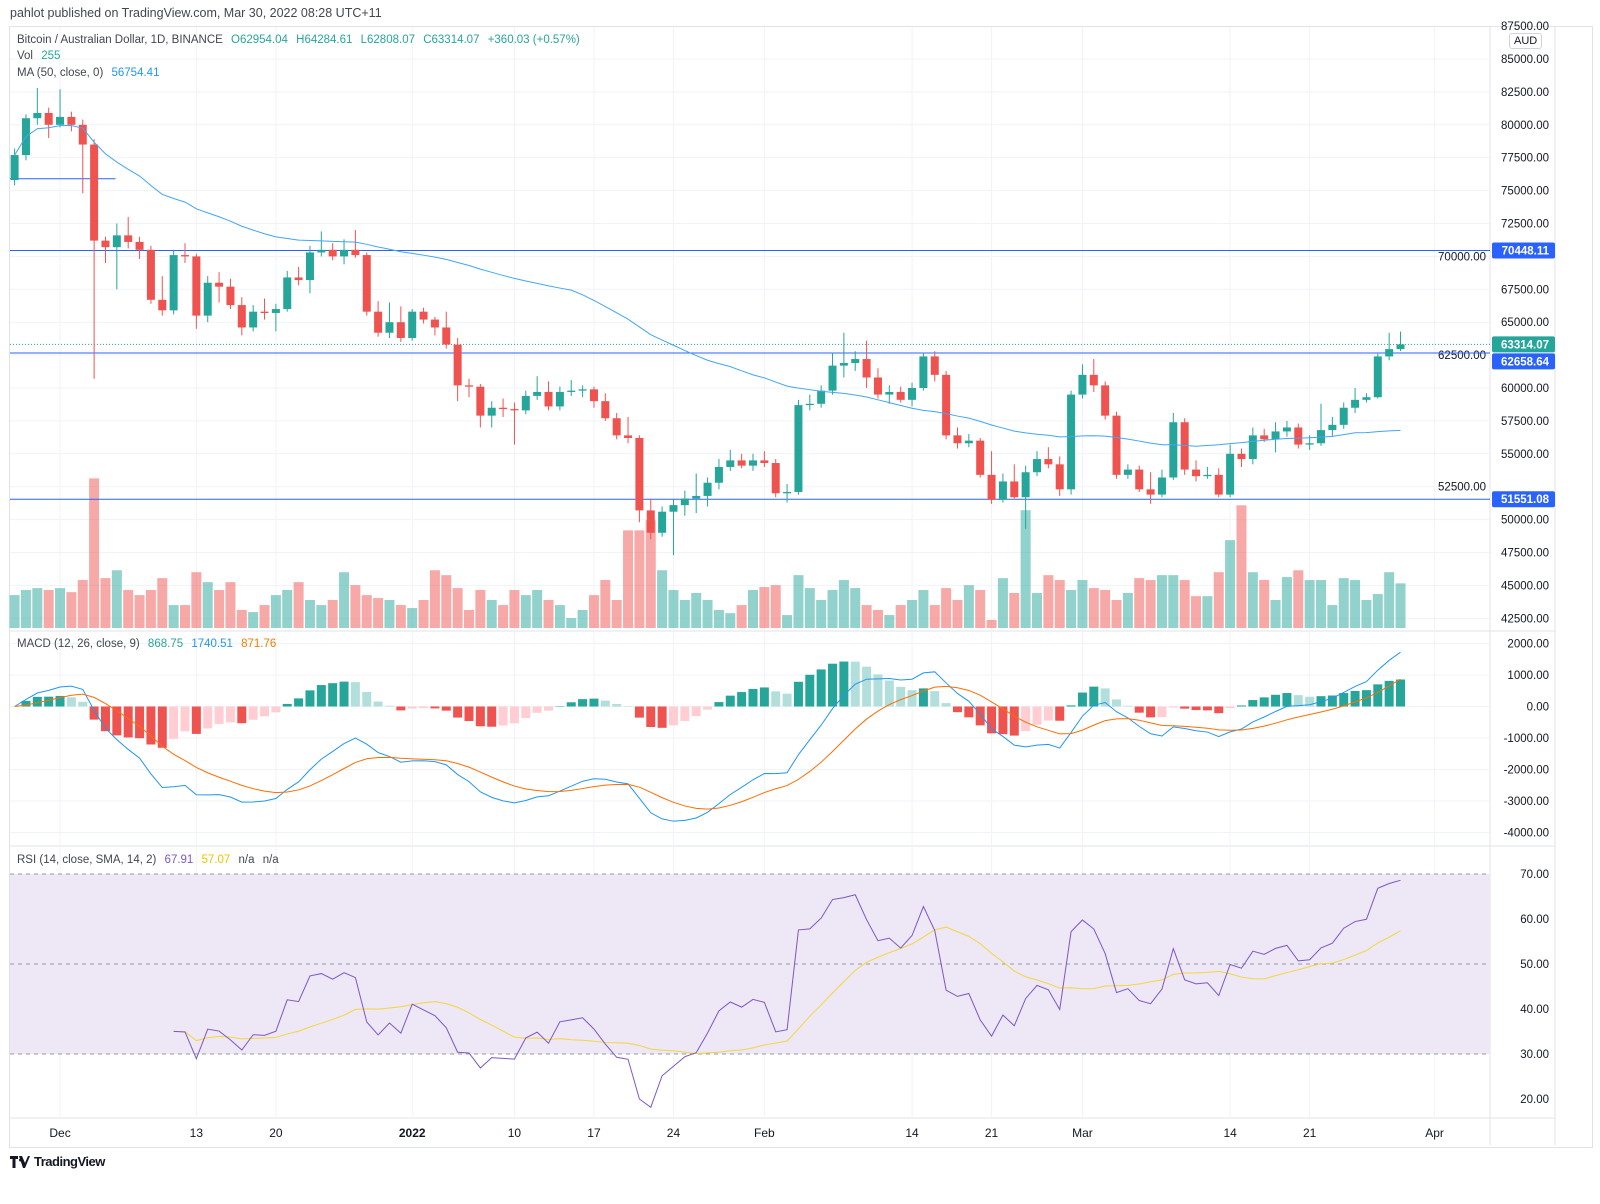 The height and width of the screenshot is (1204, 1600). Describe the element at coordinates (1525, 345) in the screenshot. I see `last-price-label: 63314.07` at that location.